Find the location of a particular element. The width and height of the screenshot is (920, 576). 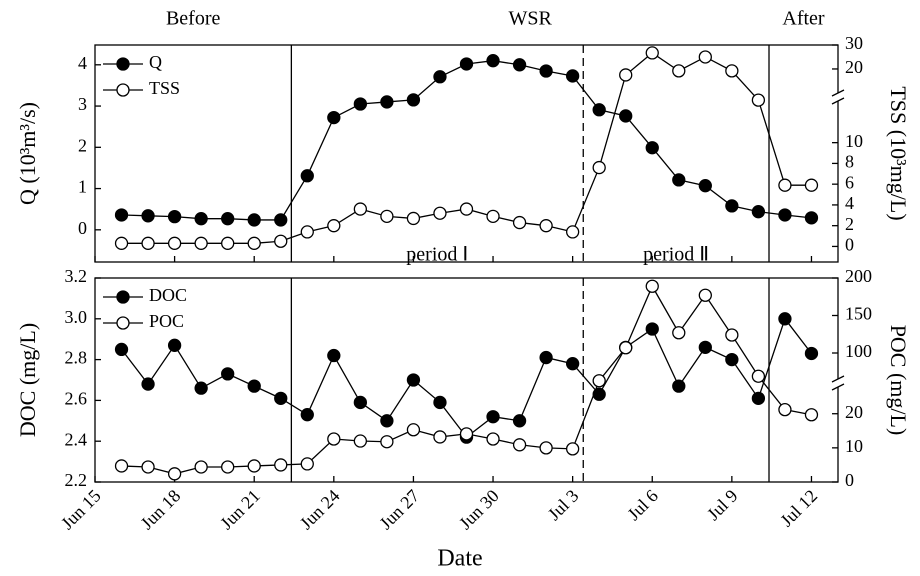

y-tick-label: 3.0 is located at coordinates (76, 317).